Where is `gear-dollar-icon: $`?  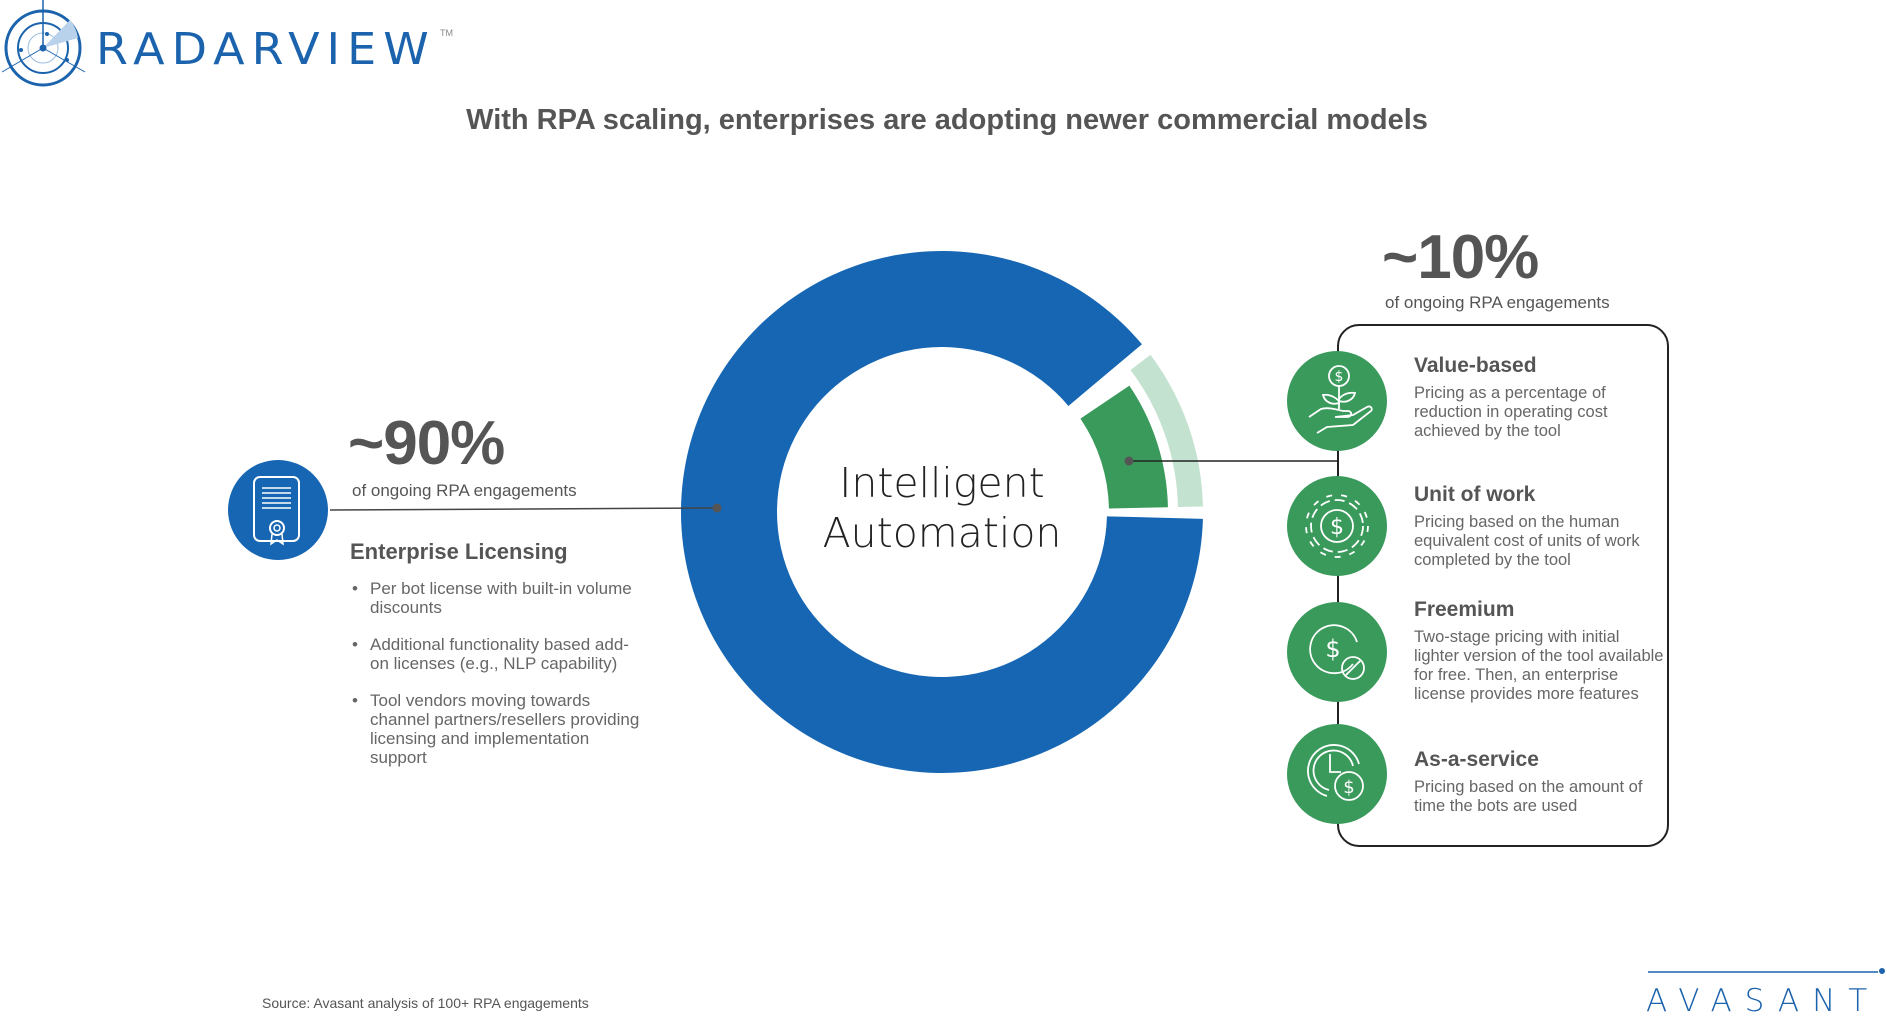
gear-dollar-icon: $ is located at coordinates (1337, 526).